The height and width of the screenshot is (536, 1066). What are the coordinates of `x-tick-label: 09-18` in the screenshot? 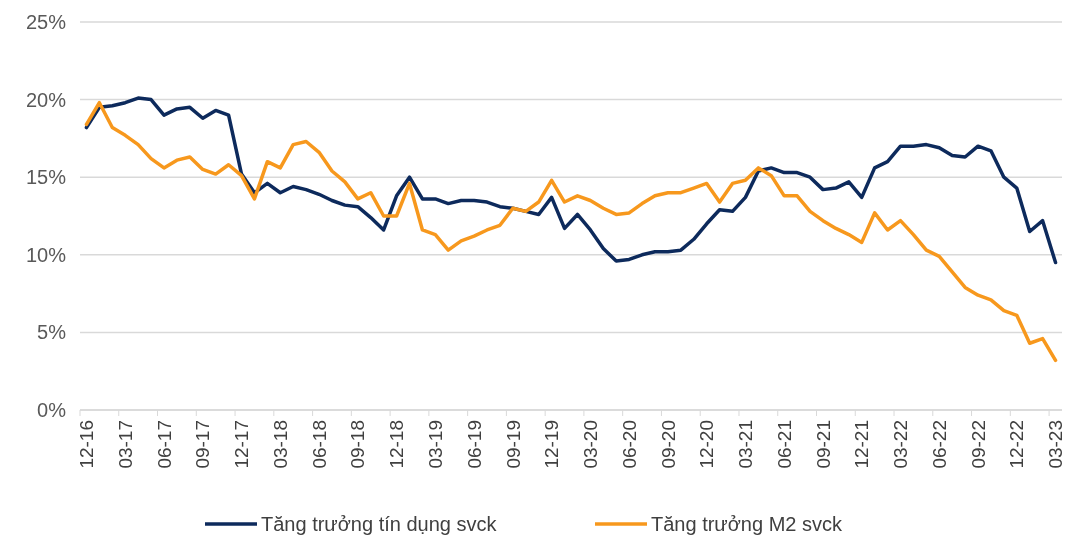 It's located at (358, 444).